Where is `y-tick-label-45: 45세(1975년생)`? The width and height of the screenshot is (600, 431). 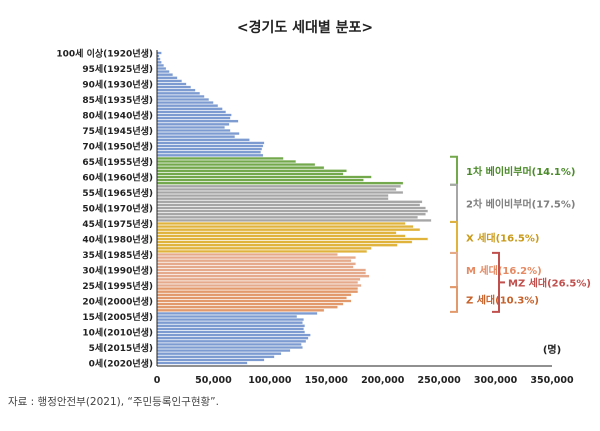 y-tick-label-45: 45세(1975년생) is located at coordinates (117, 224).